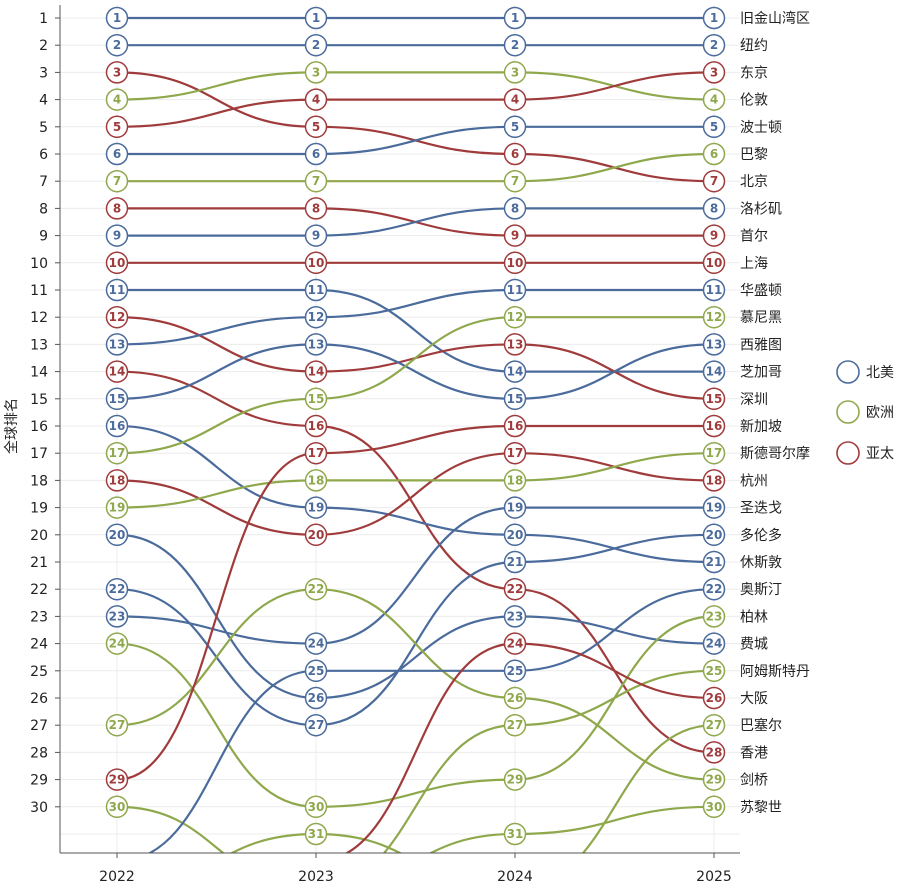  Describe the element at coordinates (754, 155) in the screenshot. I see `city-label: 巴黎` at that location.